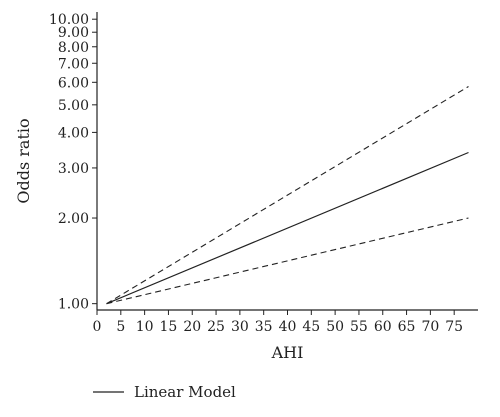 The image size is (500, 417). What do you see at coordinates (73, 133) in the screenshot?
I see `y-tick-label: 4.00` at bounding box center [73, 133].